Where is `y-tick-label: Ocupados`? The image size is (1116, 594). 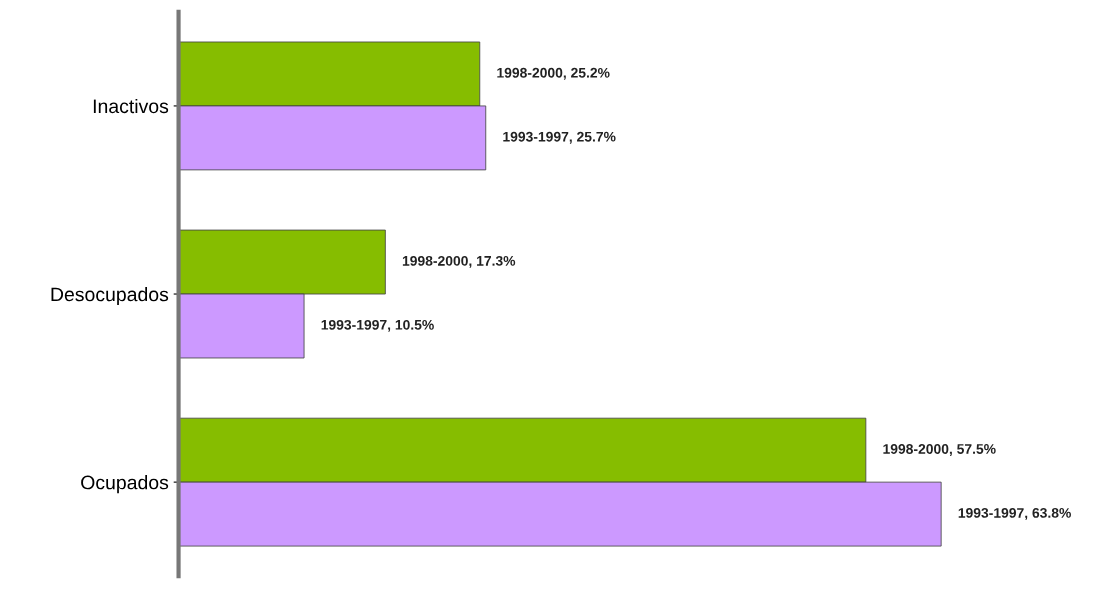 y-tick-label: Ocupados is located at coordinates (125, 484).